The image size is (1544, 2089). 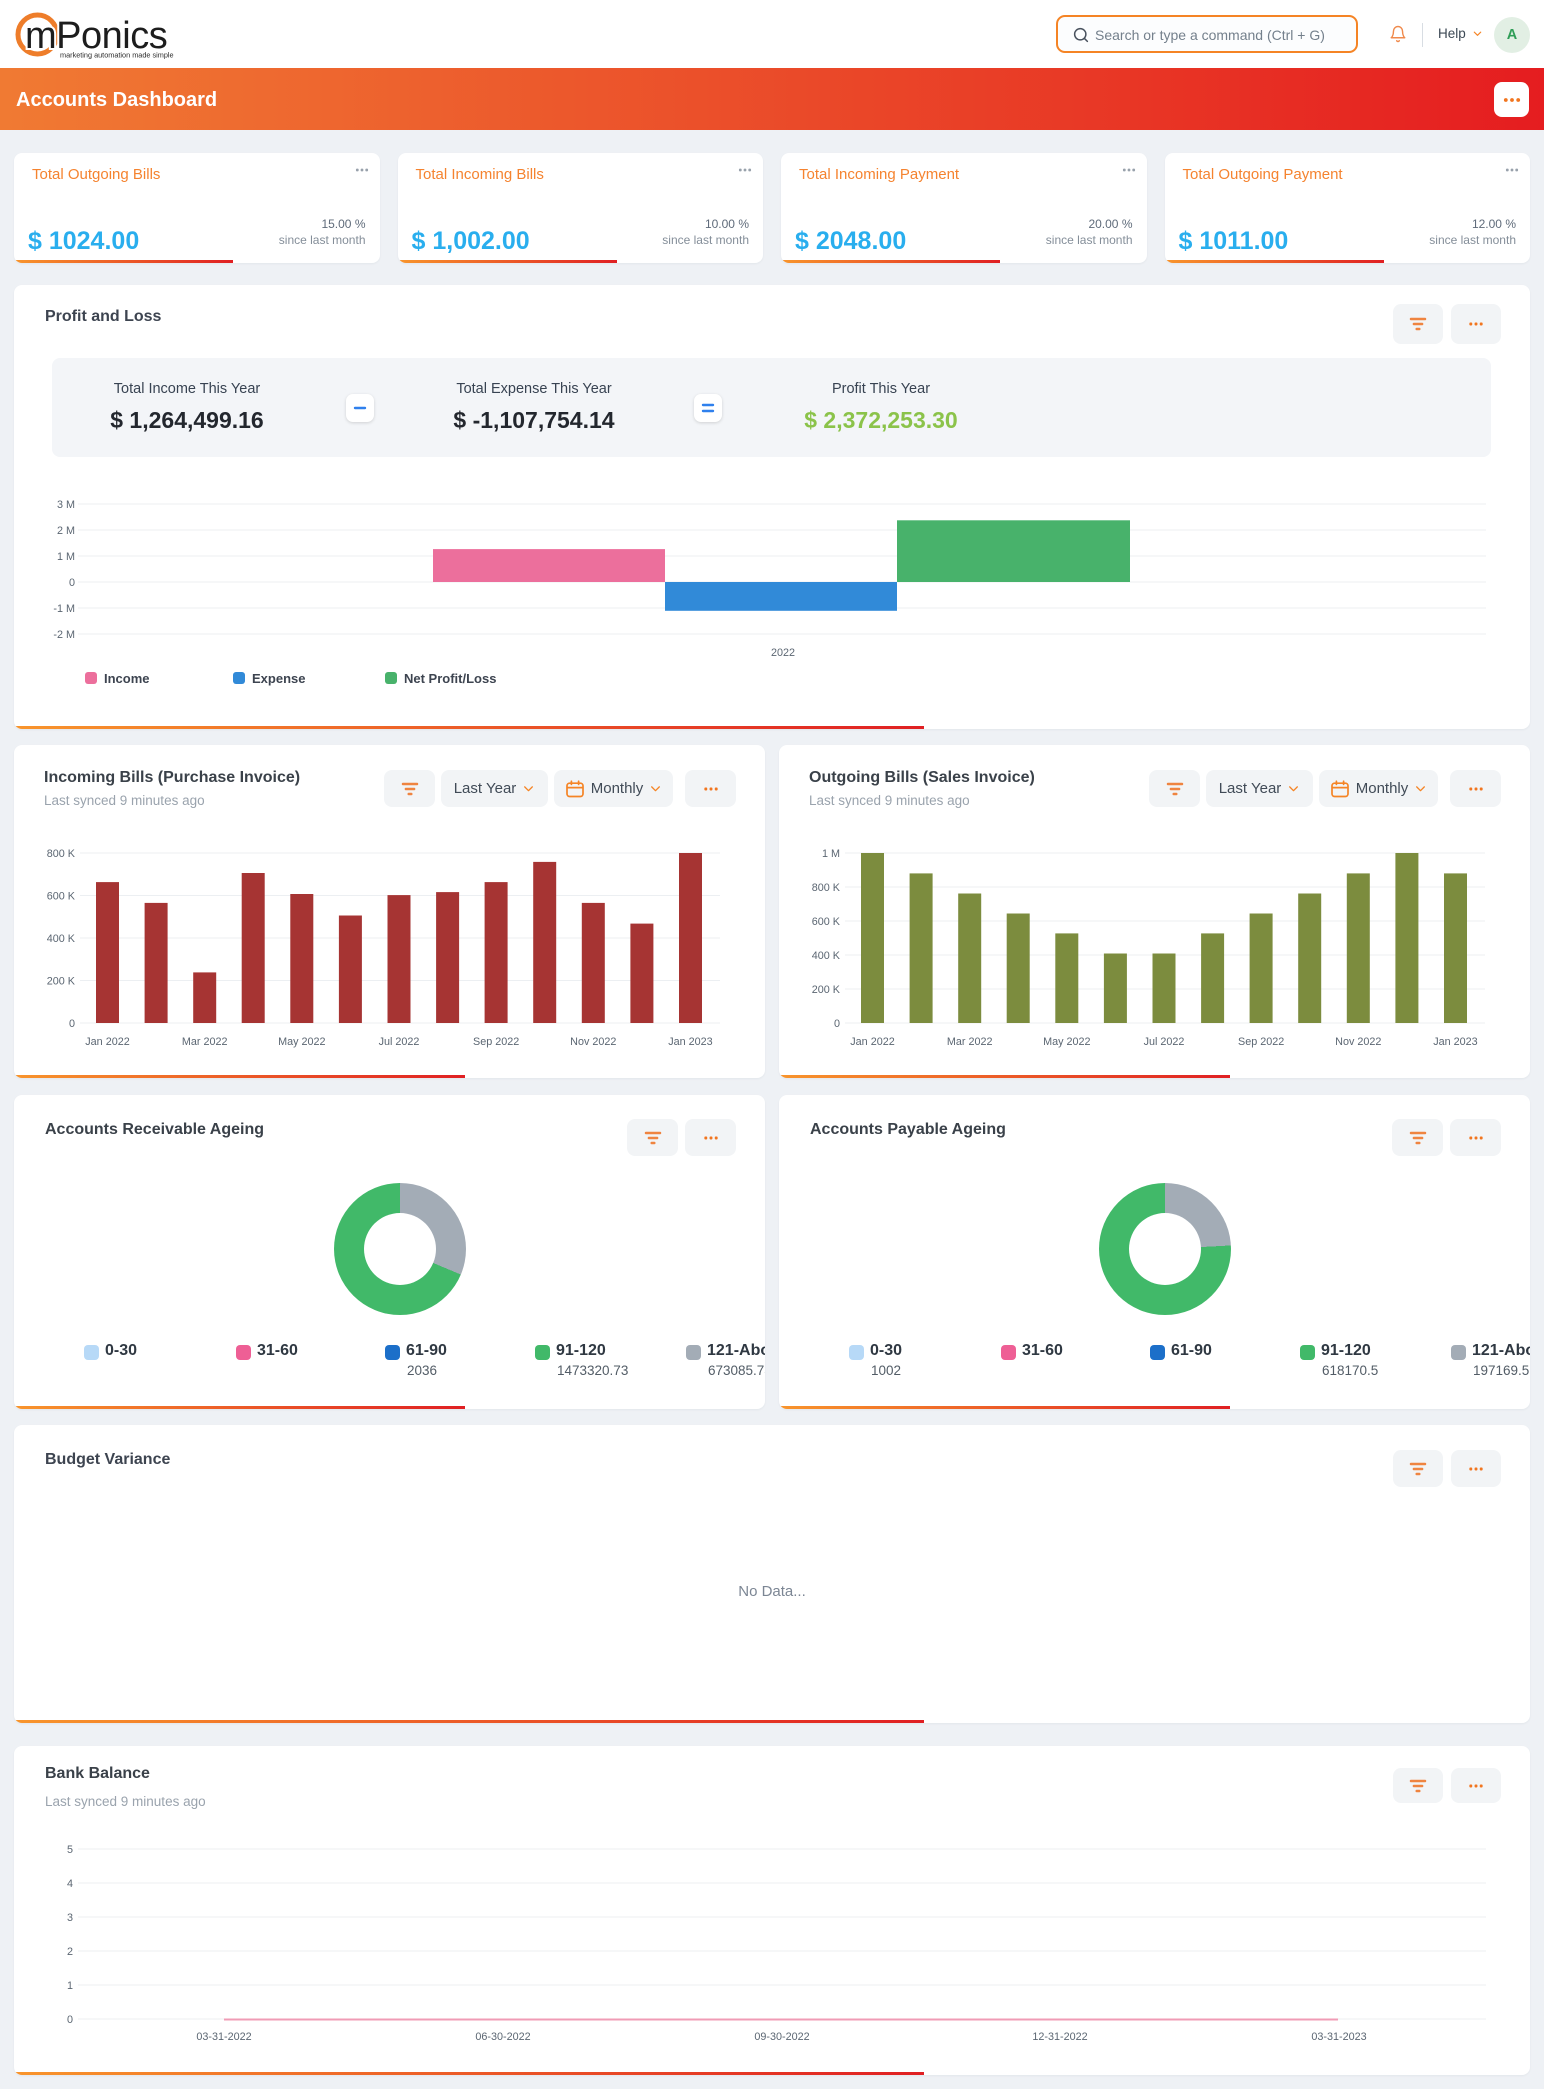 What do you see at coordinates (117, 55) in the screenshot?
I see `svg-text:marketing automation made simp: marketing automation made simple` at bounding box center [117, 55].